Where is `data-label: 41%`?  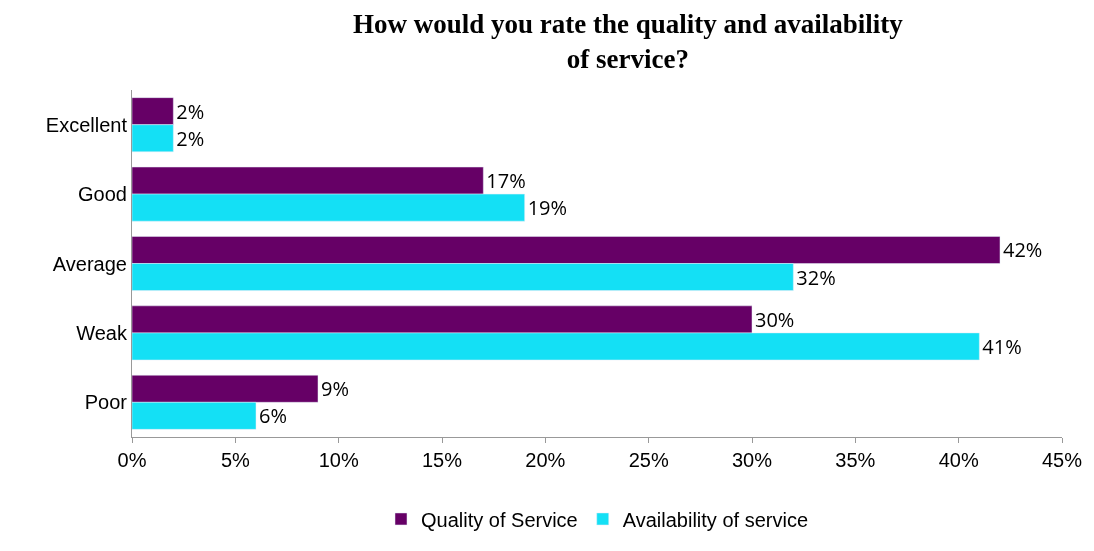 data-label: 41% is located at coordinates (1002, 346).